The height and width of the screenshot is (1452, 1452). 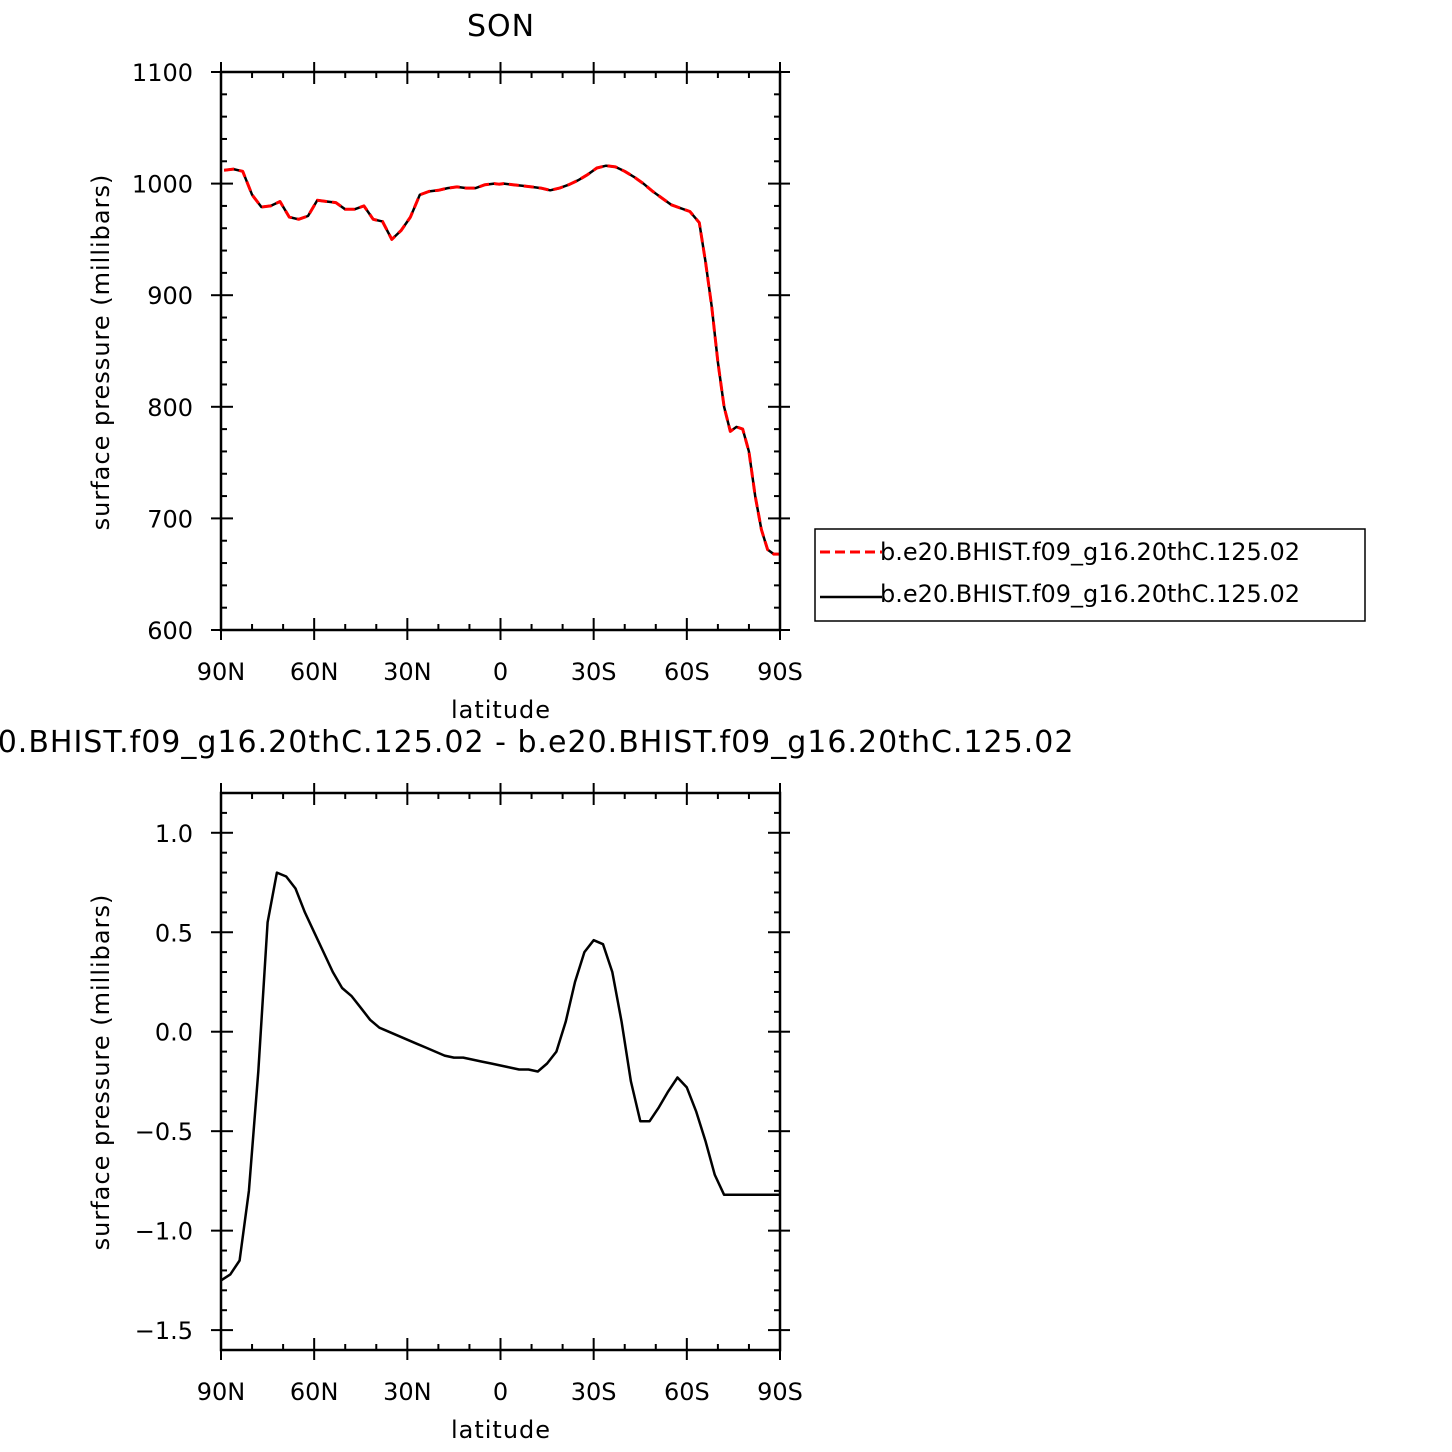 What do you see at coordinates (101, 352) in the screenshot?
I see `top-y-axis-label: surface pressure (millibars)` at bounding box center [101, 352].